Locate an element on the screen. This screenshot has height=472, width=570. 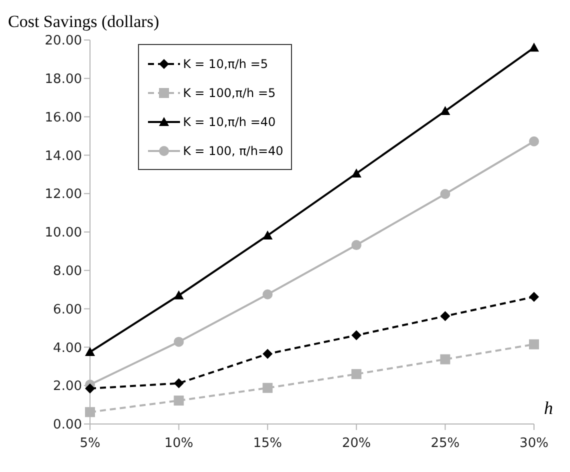
x-tick-label: 20% is located at coordinates (356, 444).